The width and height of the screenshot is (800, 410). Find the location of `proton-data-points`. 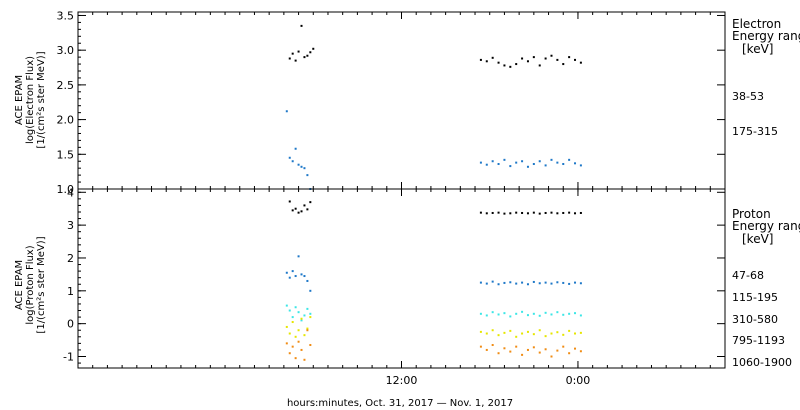

proton-data-points is located at coordinates (433, 280).